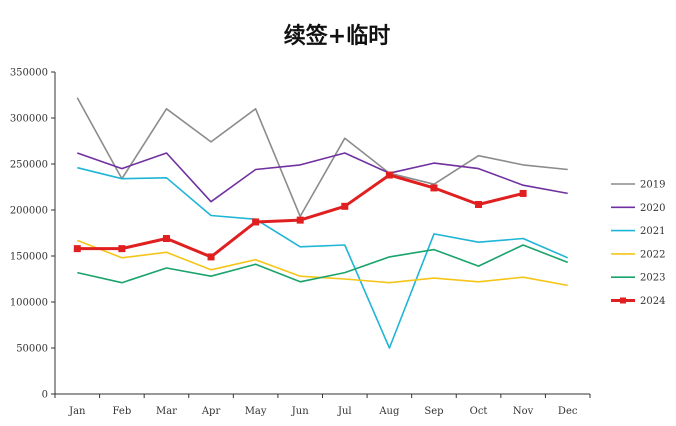 This screenshot has height=426, width=676. I want to click on legend-label: 2024, so click(652, 301).